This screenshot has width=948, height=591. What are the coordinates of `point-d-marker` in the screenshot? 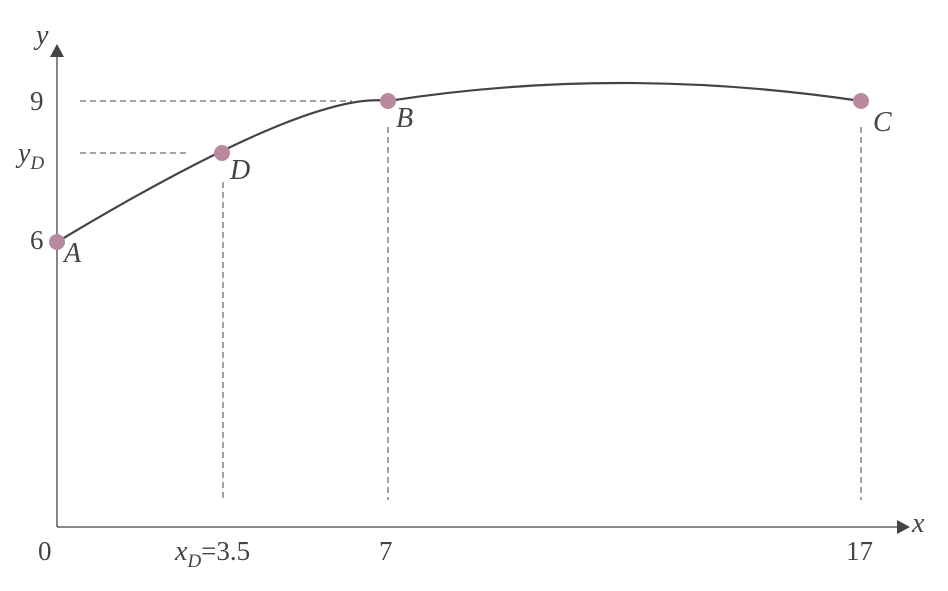 It's located at (222, 153).